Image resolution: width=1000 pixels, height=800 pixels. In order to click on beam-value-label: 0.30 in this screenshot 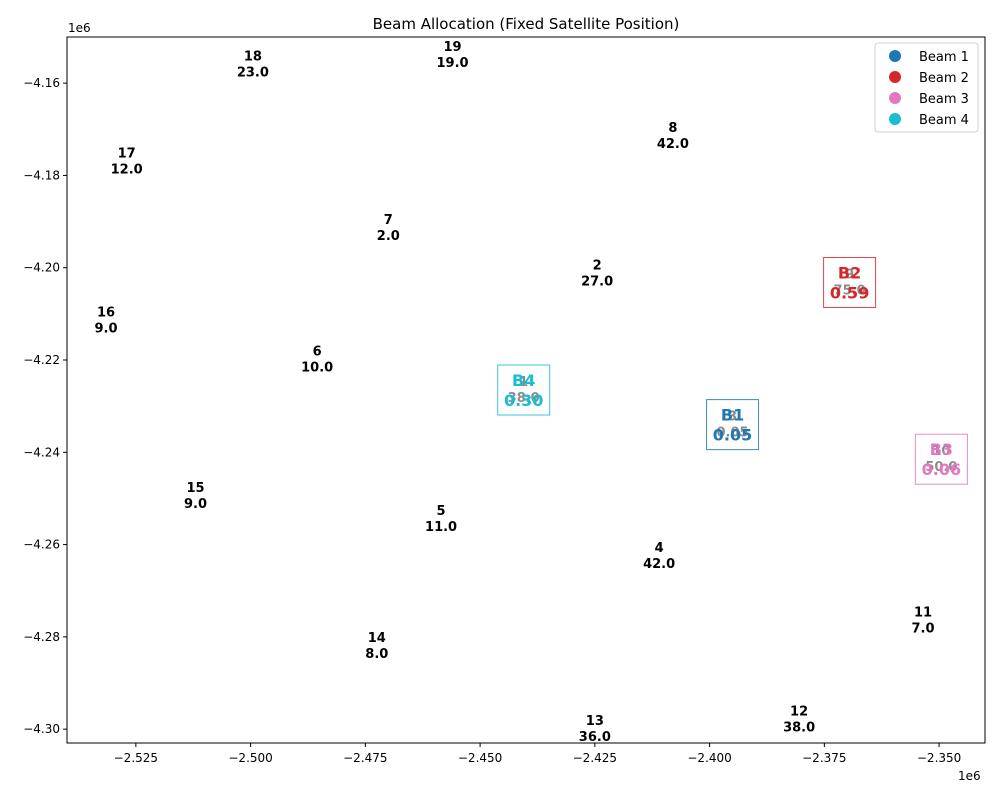, I will do `click(523, 400)`.